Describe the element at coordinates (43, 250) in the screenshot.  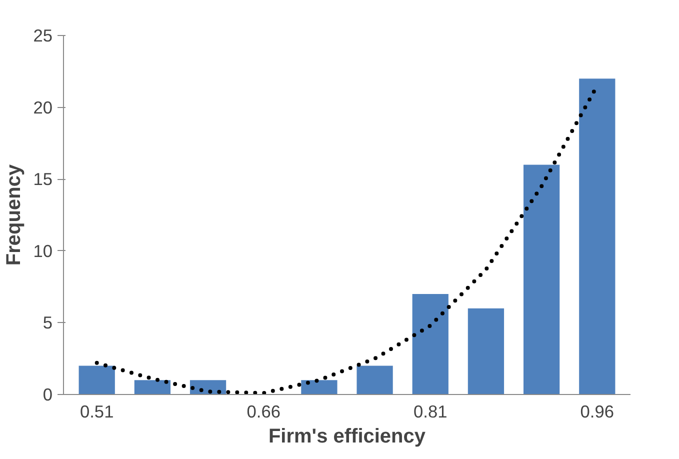
I see `y-tick-label: 10` at that location.